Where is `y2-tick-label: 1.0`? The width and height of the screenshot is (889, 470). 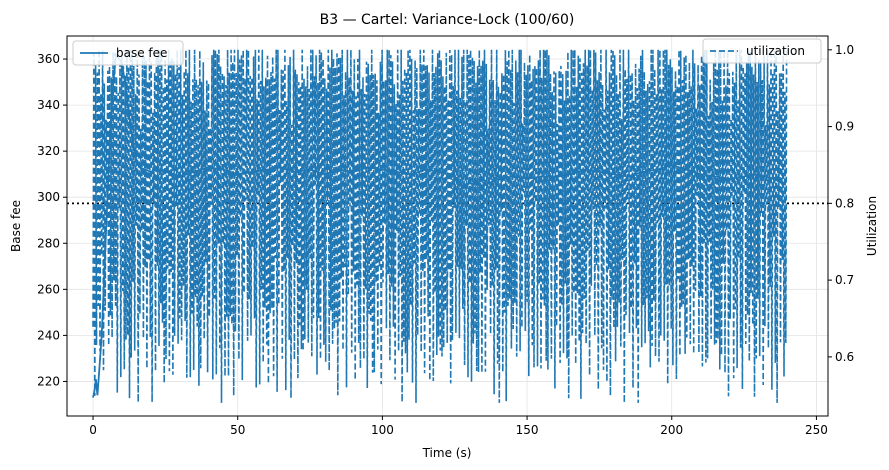
y2-tick-label: 1.0 is located at coordinates (844, 50).